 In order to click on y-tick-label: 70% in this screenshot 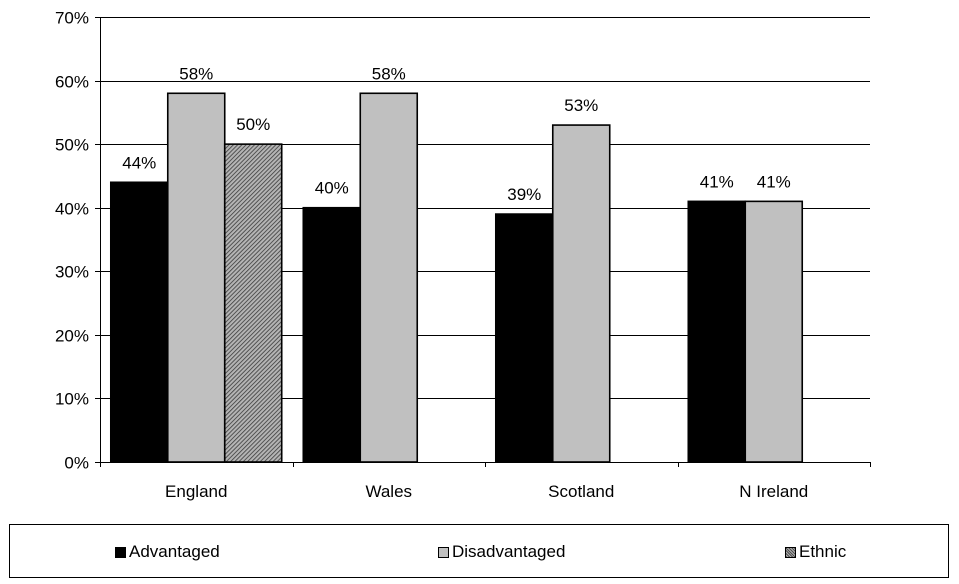, I will do `click(72, 18)`.